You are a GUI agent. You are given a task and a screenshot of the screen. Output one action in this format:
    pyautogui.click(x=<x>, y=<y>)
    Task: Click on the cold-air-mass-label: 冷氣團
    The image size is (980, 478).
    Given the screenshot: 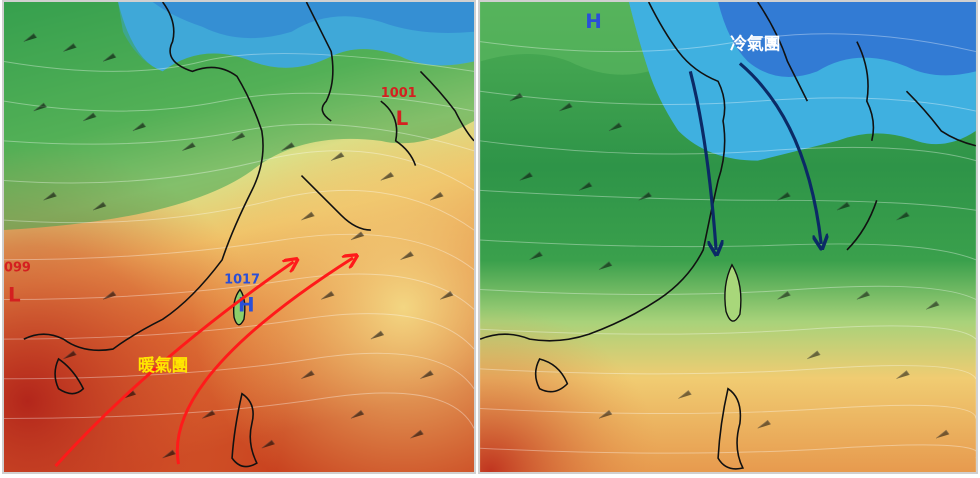 What is the action you would take?
    pyautogui.click(x=755, y=44)
    